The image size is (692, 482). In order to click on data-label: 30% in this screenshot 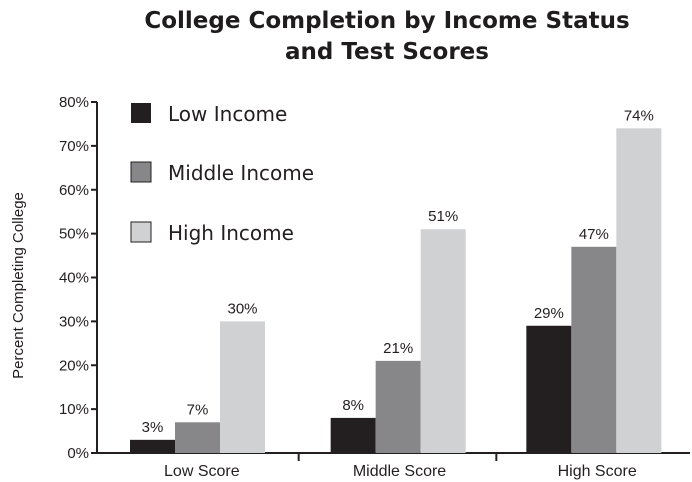, I will do `click(242, 308)`.